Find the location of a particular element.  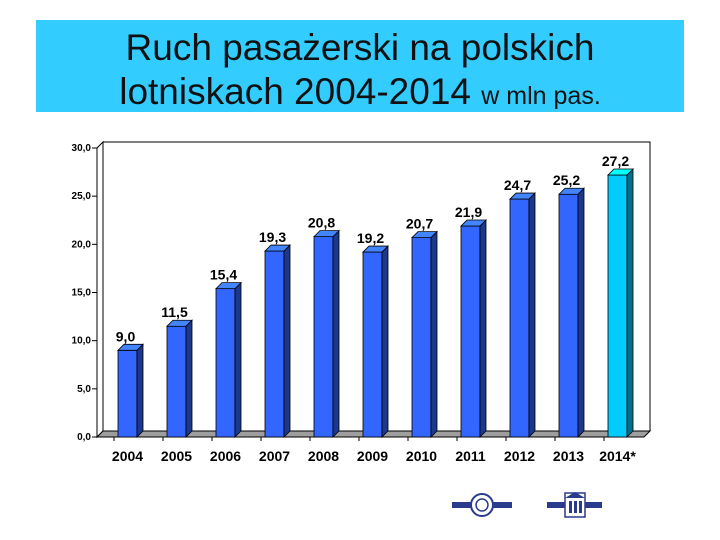

y-tick-label: 15,0 is located at coordinates (82, 293).